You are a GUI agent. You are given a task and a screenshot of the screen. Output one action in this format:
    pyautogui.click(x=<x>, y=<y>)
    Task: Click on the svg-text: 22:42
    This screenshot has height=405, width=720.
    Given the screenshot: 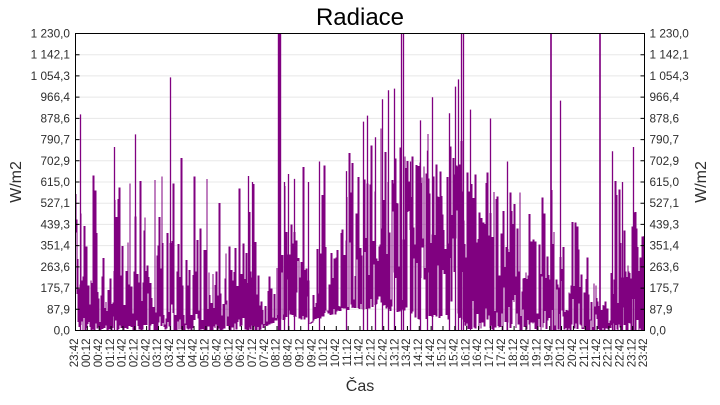 What is the action you would take?
    pyautogui.click(x=620, y=353)
    